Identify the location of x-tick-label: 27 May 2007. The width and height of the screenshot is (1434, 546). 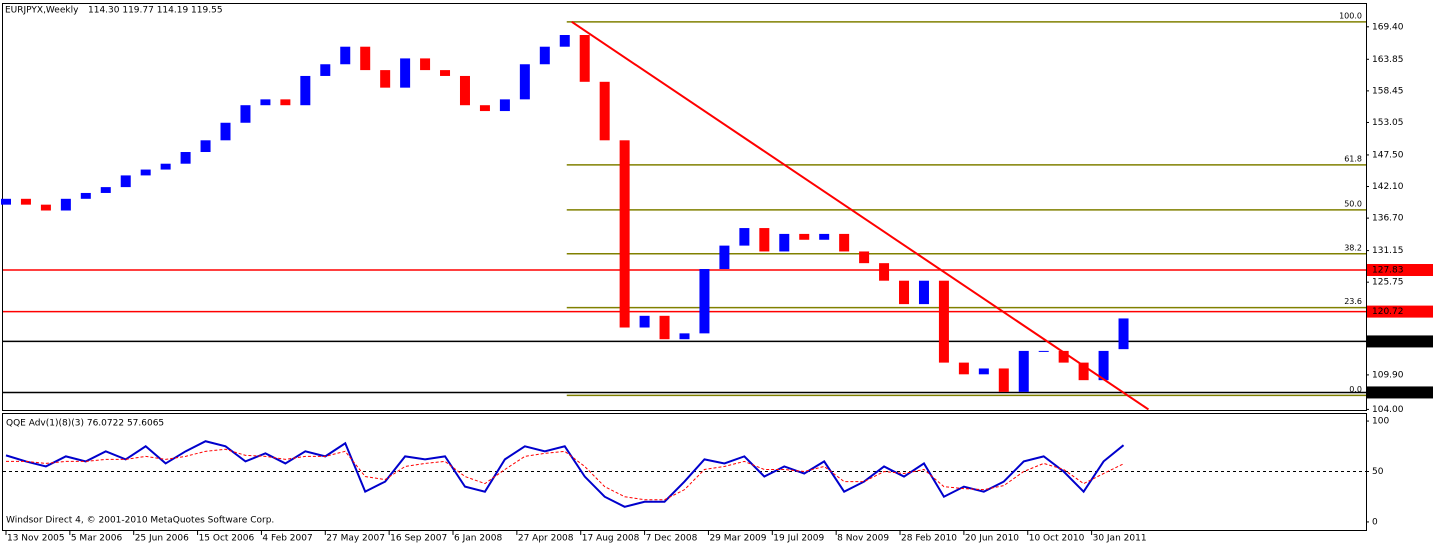
(355, 539).